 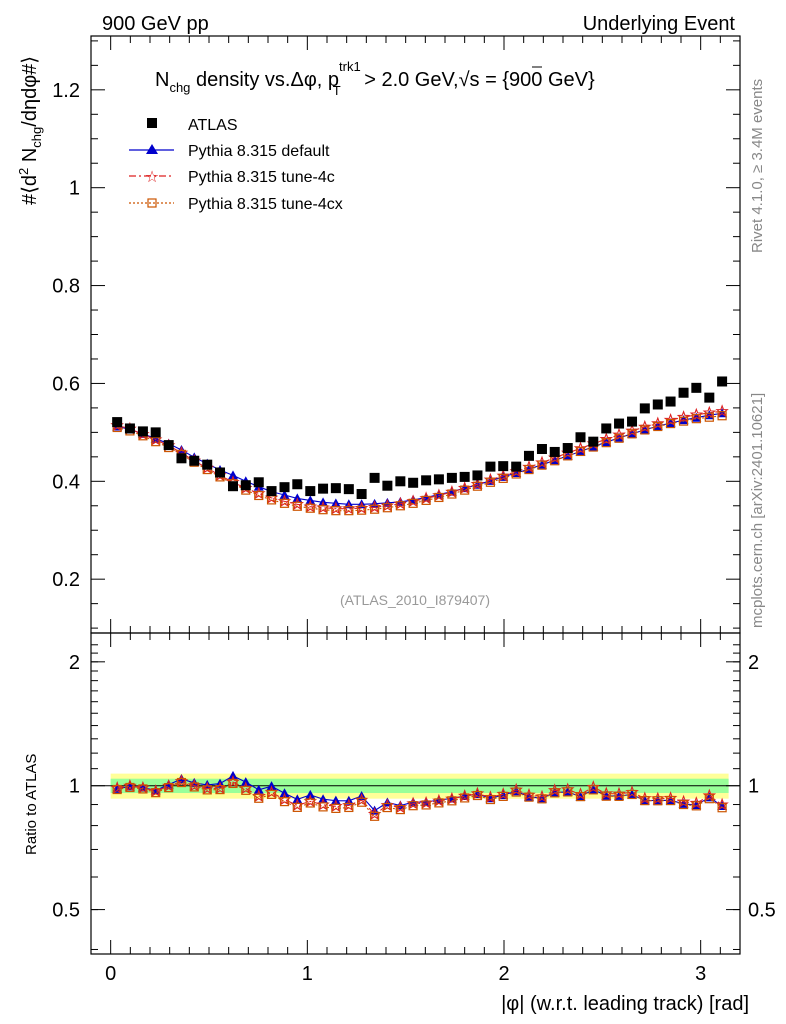 What do you see at coordinates (757, 166) in the screenshot?
I see `rivet-label: Rivet 4.1.0, ≥ 3.4M events` at bounding box center [757, 166].